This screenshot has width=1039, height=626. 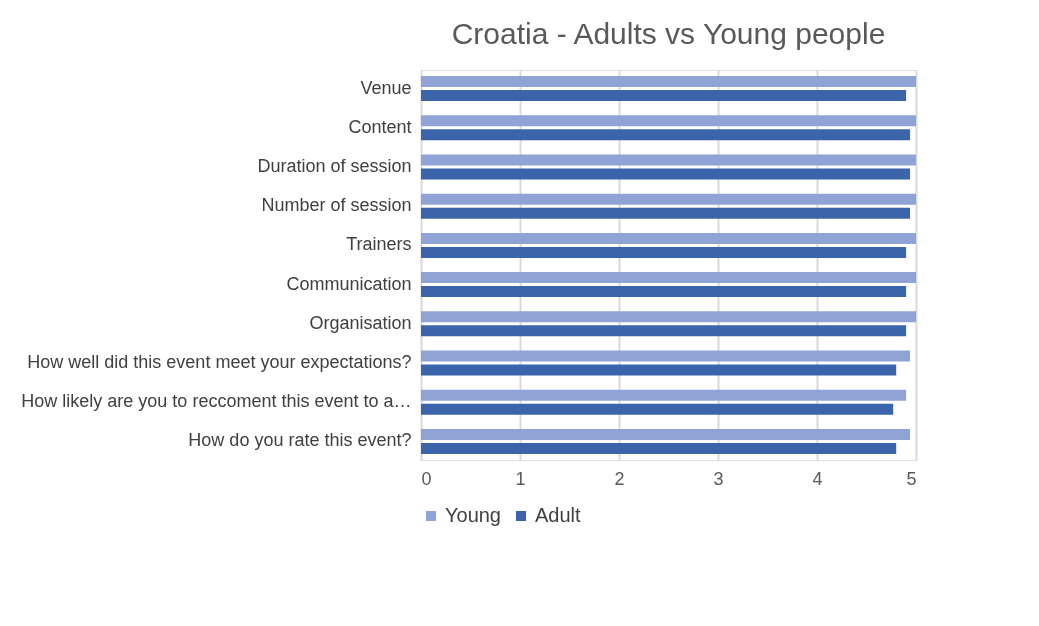 What do you see at coordinates (619, 478) in the screenshot?
I see `x-tick-label: 2` at bounding box center [619, 478].